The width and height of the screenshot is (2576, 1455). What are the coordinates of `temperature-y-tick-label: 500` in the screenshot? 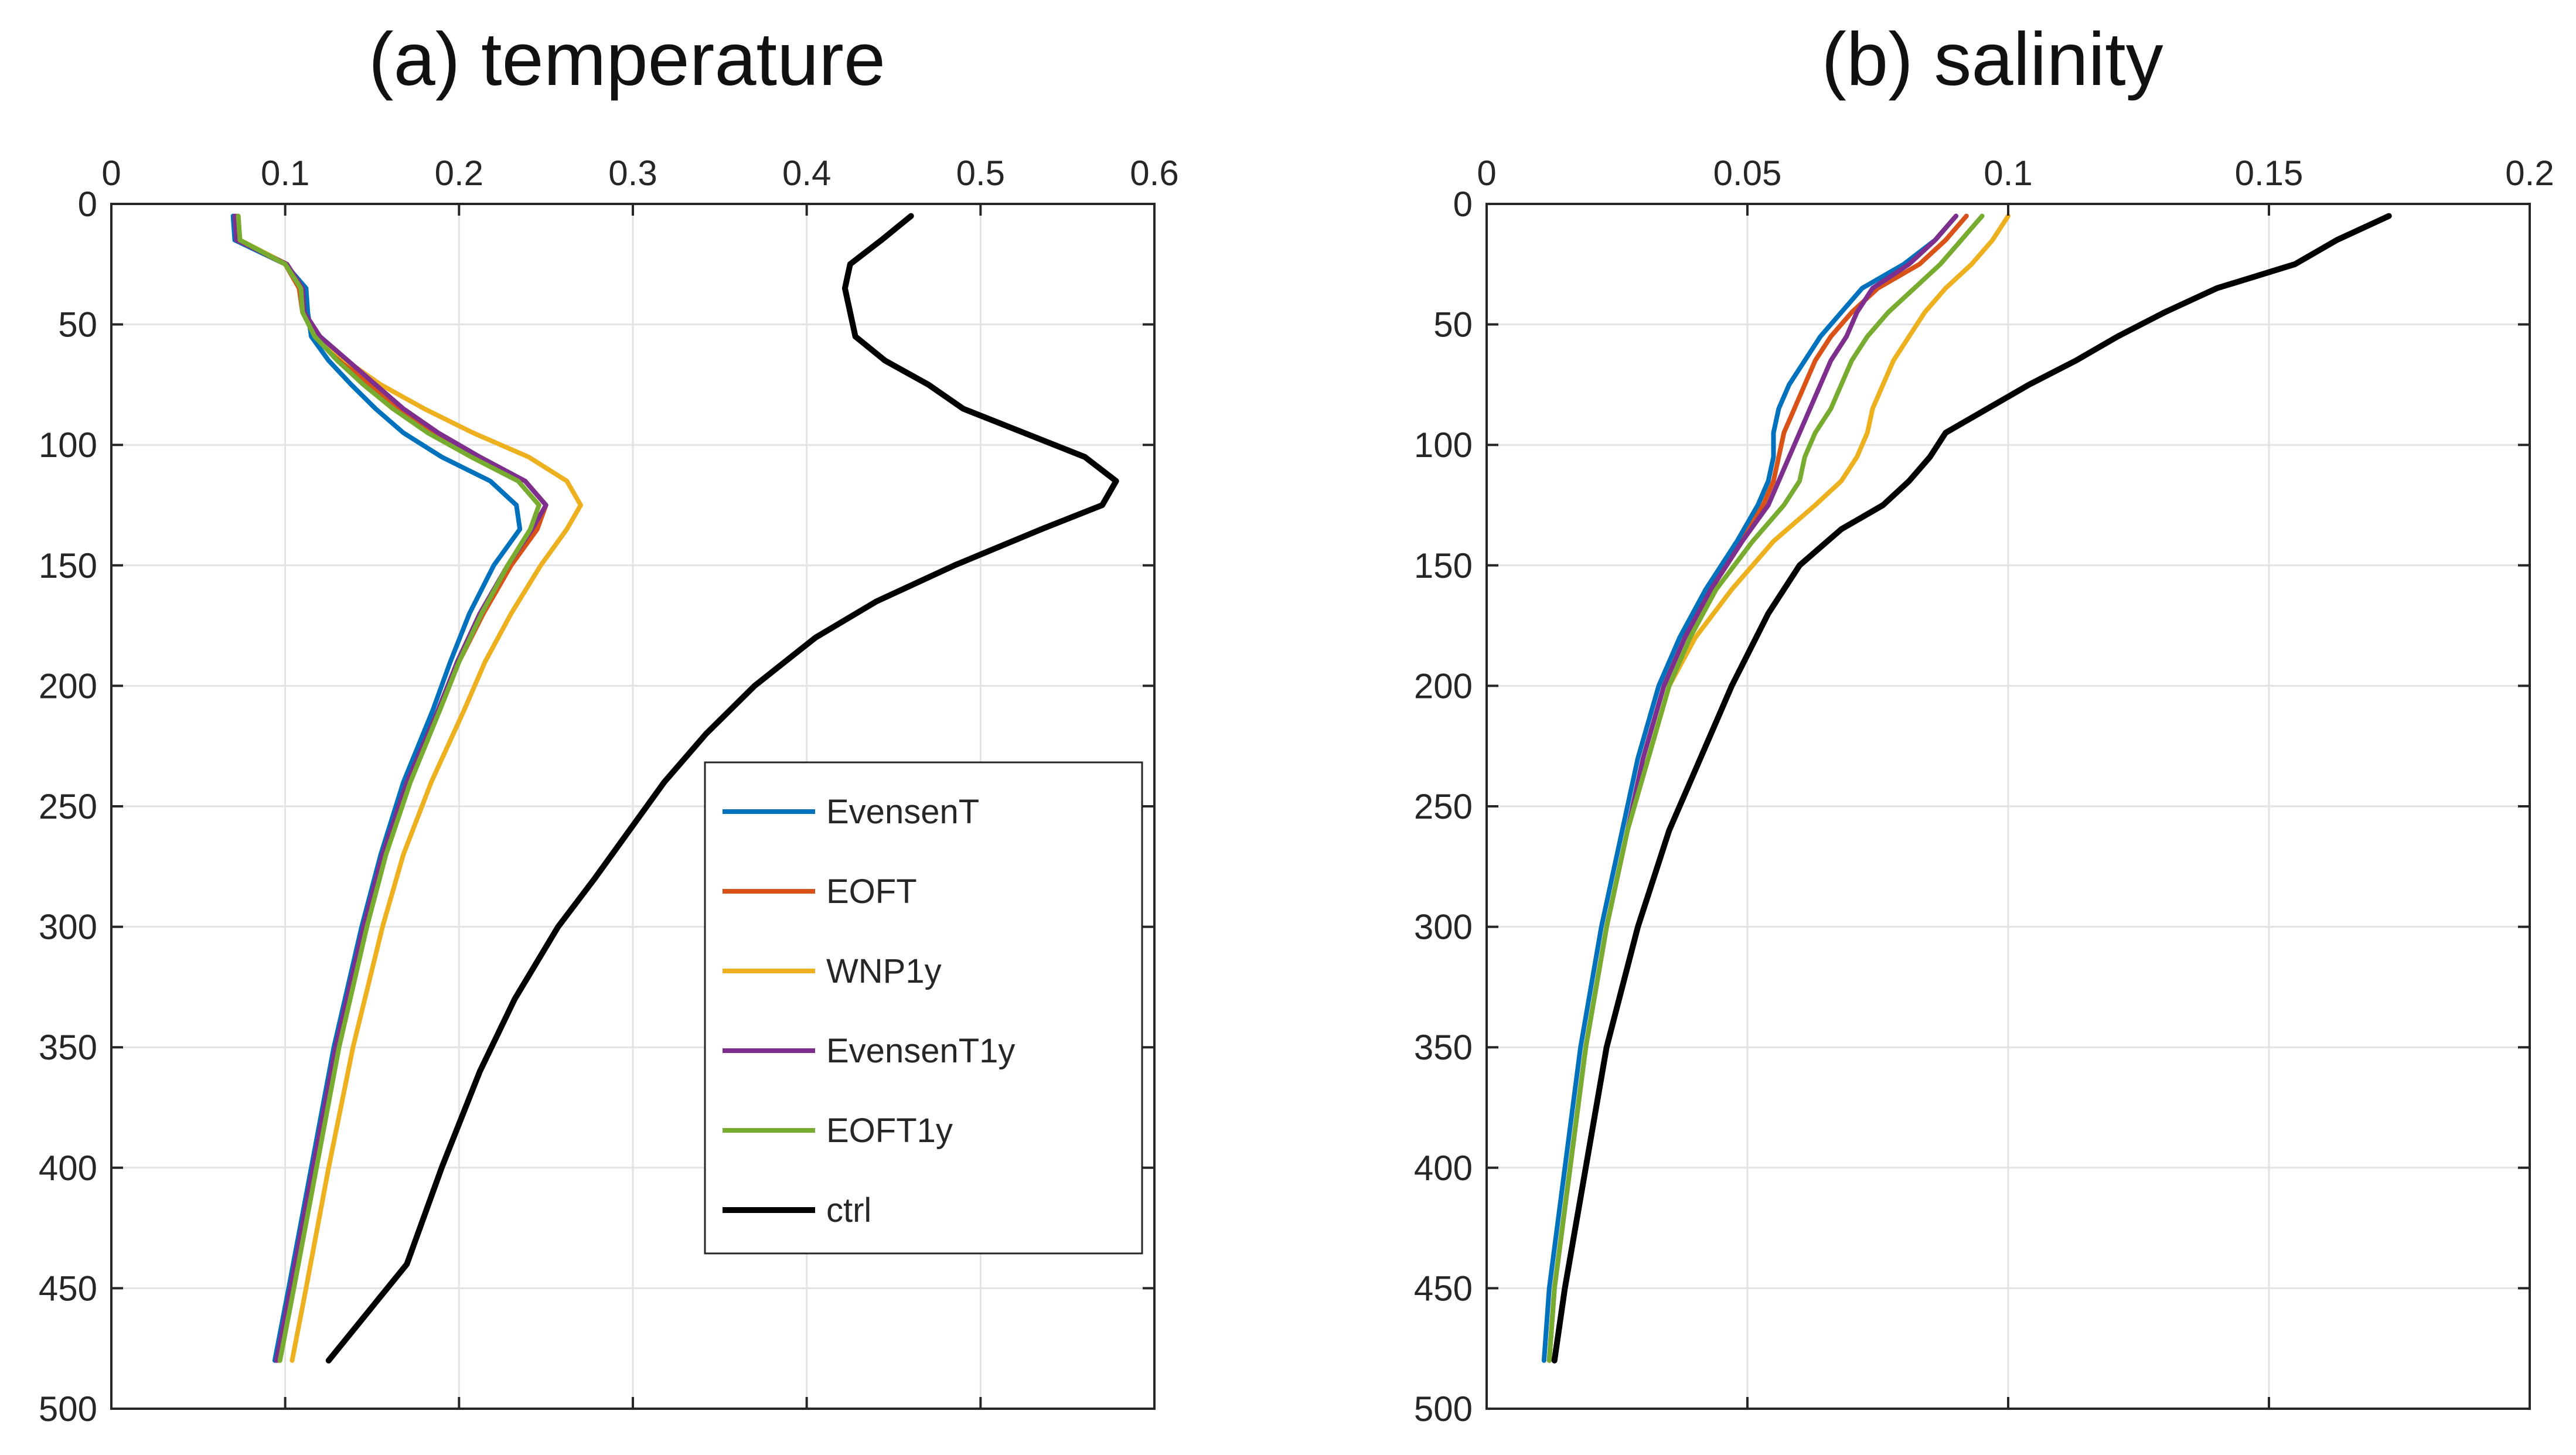 It's located at (68, 1409).